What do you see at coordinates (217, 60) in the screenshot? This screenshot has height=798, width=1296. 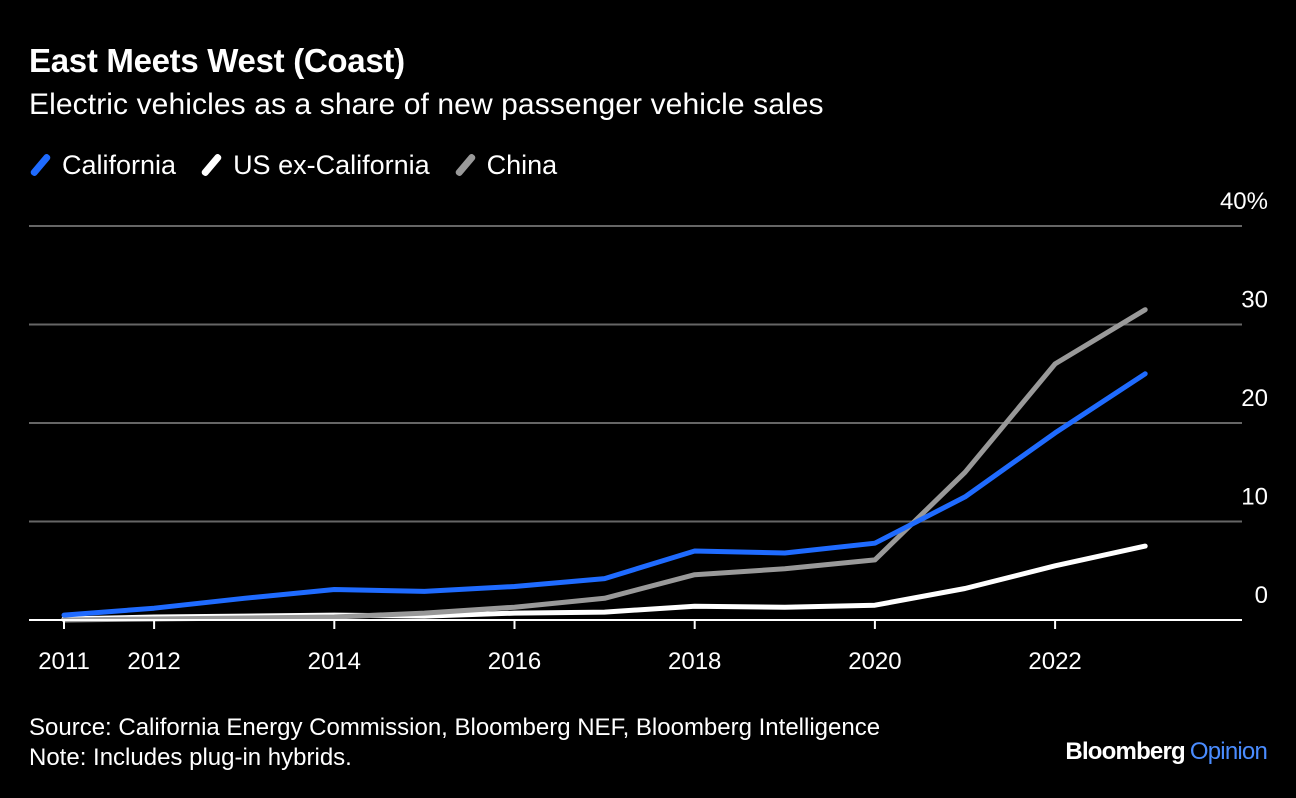 I see `chart-title: East Meets West (Coast)` at bounding box center [217, 60].